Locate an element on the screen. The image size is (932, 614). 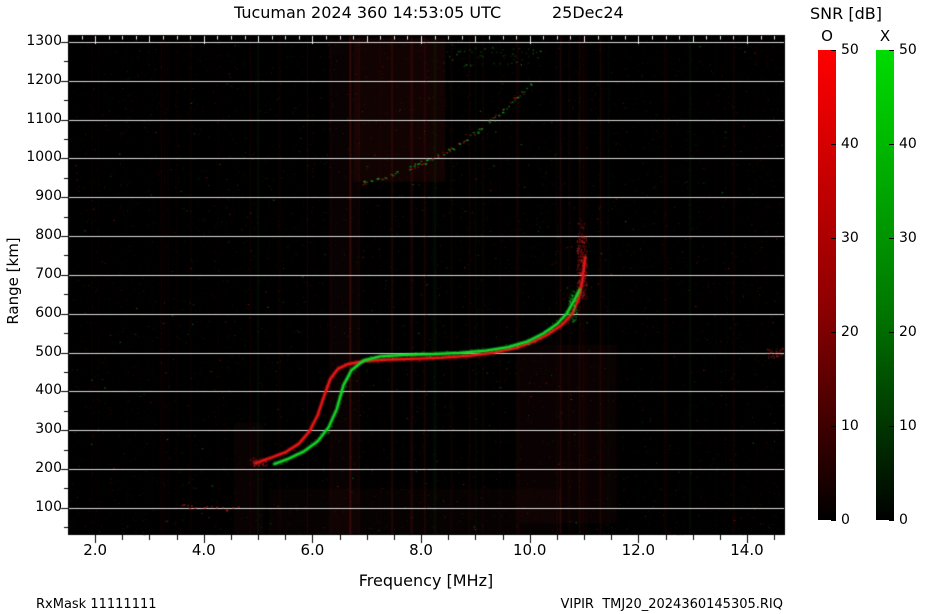
x-tick-label: 12.0 is located at coordinates (638, 550).